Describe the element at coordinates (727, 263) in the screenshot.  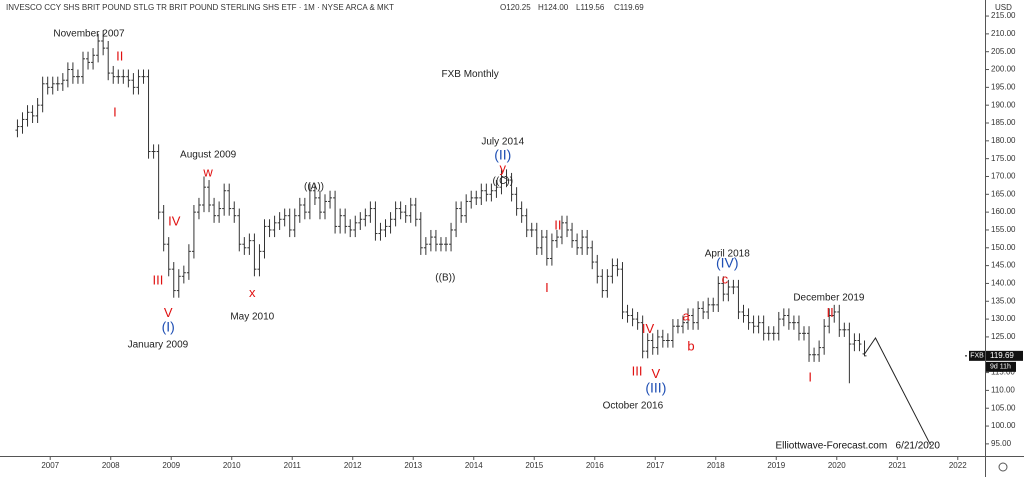
I see `annotation: (IV)` at that location.